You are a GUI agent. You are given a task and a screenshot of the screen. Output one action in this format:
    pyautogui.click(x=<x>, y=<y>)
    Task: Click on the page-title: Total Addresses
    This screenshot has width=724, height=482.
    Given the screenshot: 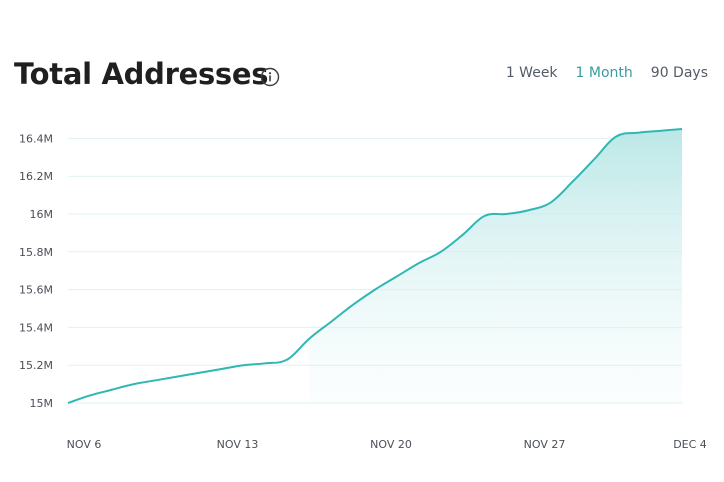 What is the action you would take?
    pyautogui.click(x=141, y=74)
    